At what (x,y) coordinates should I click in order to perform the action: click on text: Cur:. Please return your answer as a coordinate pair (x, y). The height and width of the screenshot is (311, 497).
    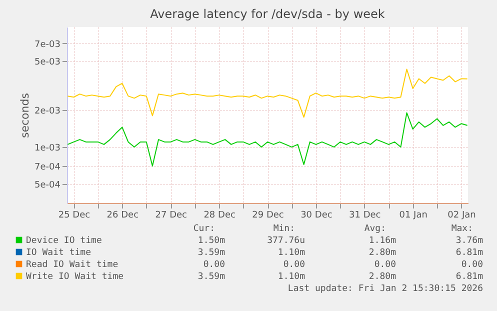
    Looking at the image, I should click on (204, 229).